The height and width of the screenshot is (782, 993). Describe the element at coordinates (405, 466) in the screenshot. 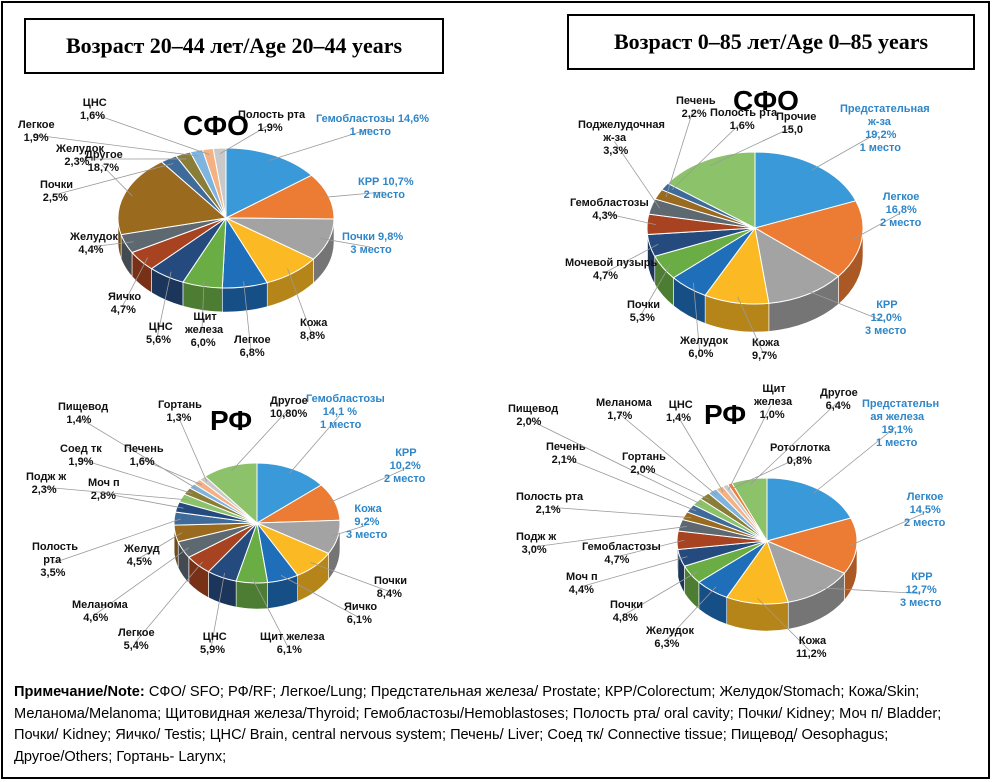

I see `pie-slice-label: КРР 10,2% 2 место` at that location.